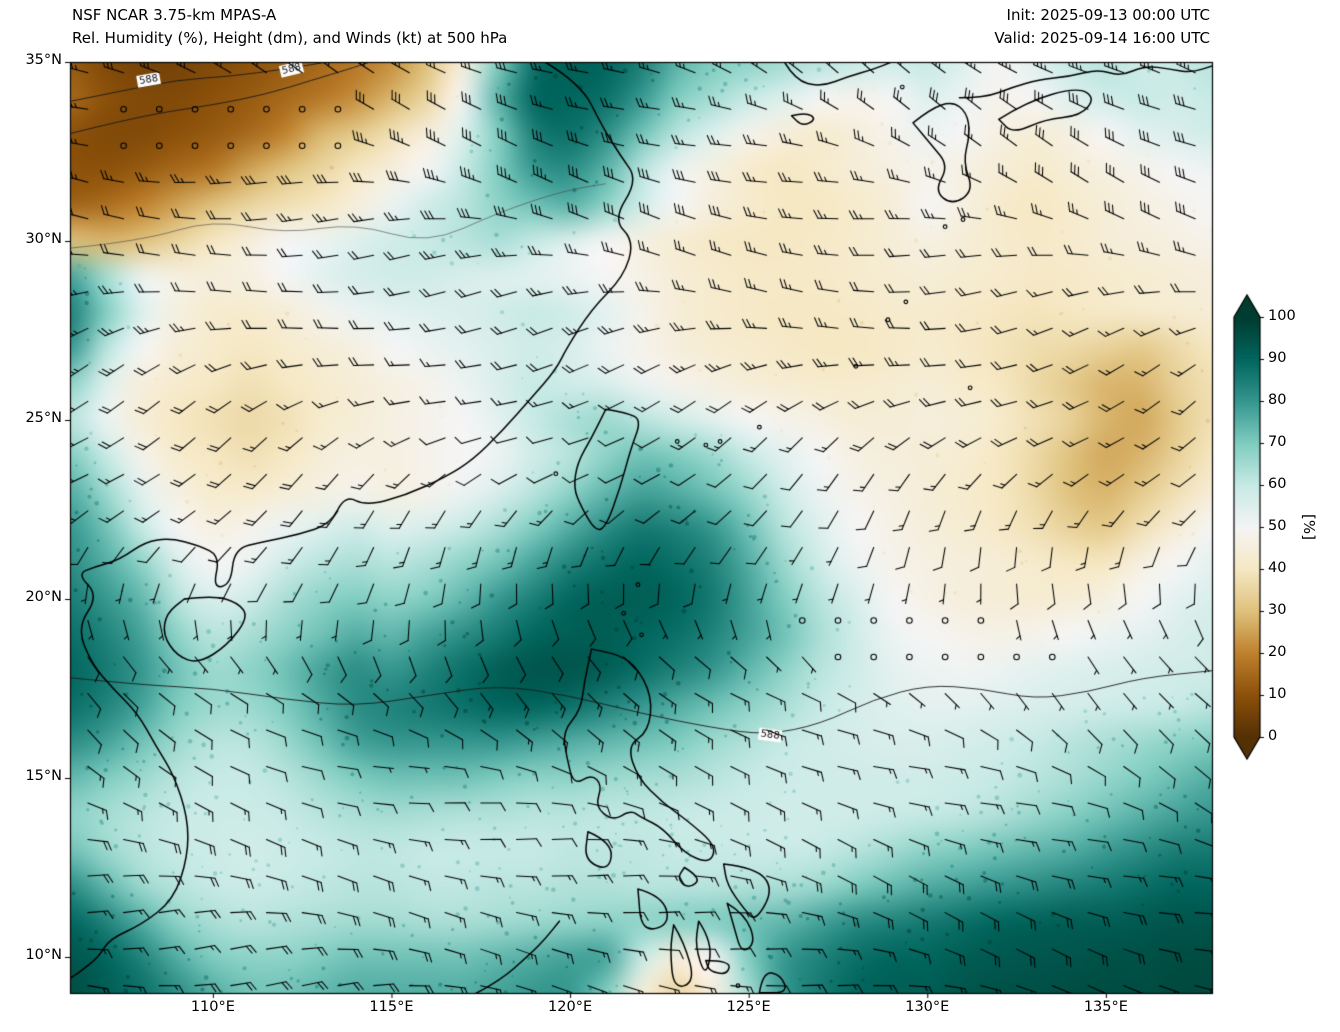  What do you see at coordinates (1277, 567) in the screenshot?
I see `colorbar-tick-label: 40` at bounding box center [1277, 567].